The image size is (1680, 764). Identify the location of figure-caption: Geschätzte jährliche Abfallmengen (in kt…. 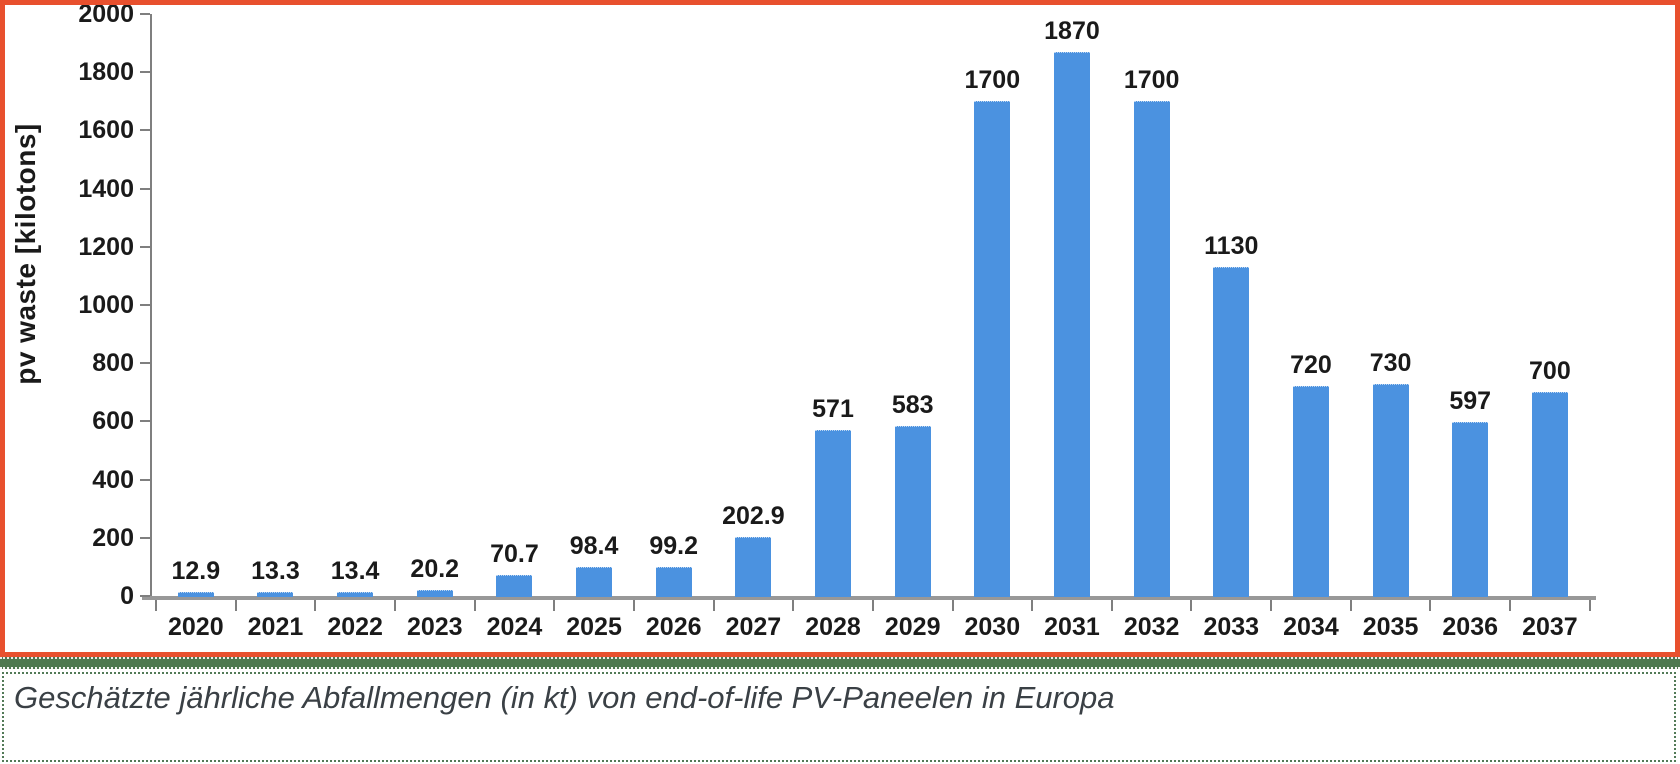
(564, 697).